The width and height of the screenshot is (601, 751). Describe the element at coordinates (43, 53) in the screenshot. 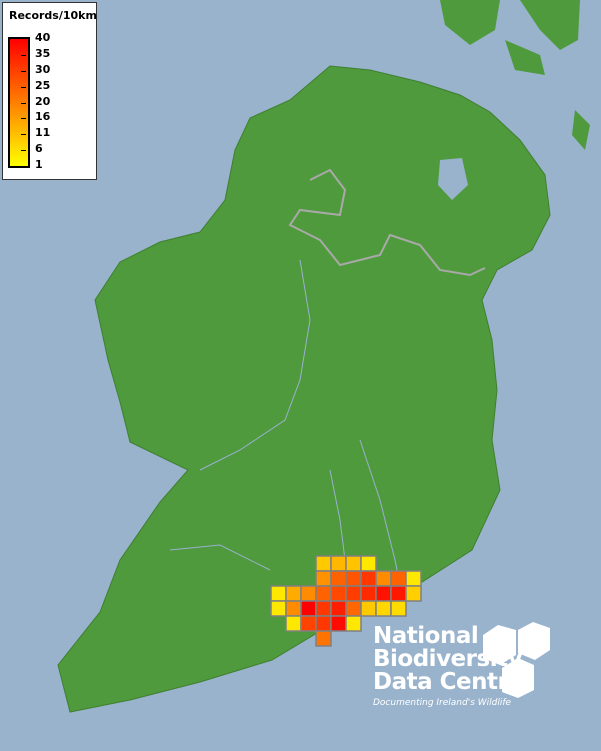

I see `legend-tick-label: 35` at that location.